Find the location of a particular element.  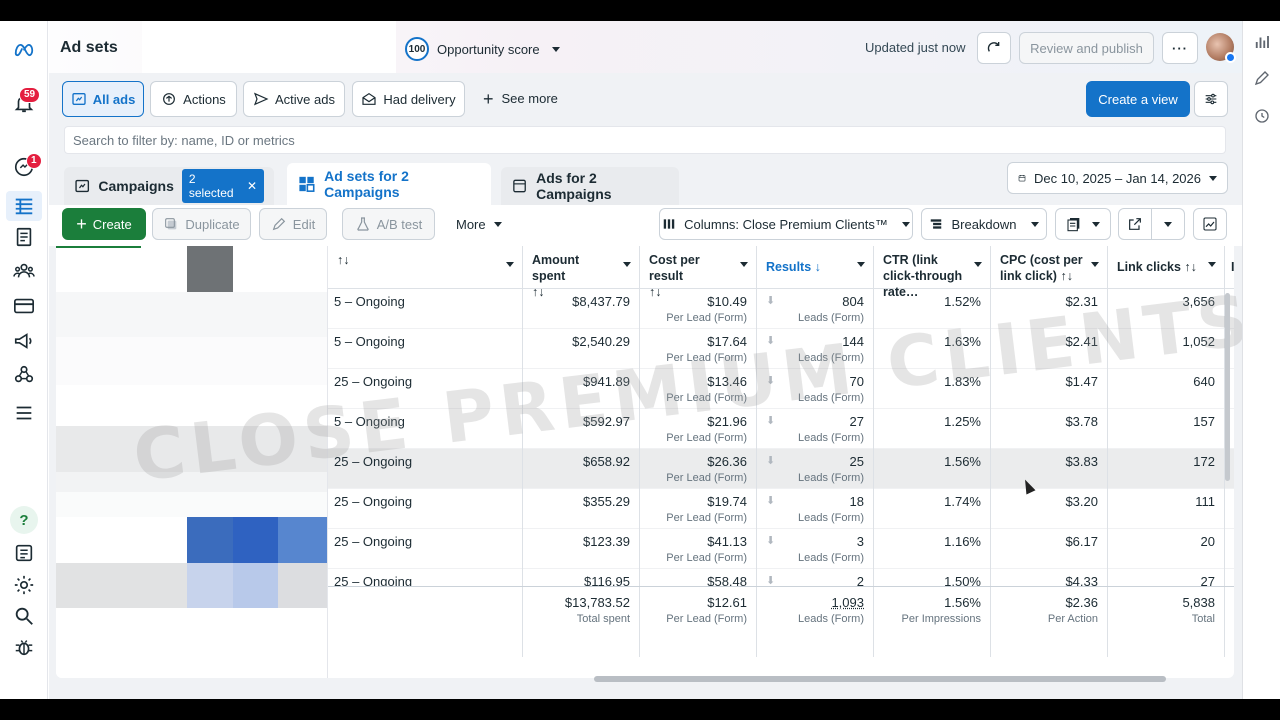

history-clock-icon is located at coordinates (1262, 116).